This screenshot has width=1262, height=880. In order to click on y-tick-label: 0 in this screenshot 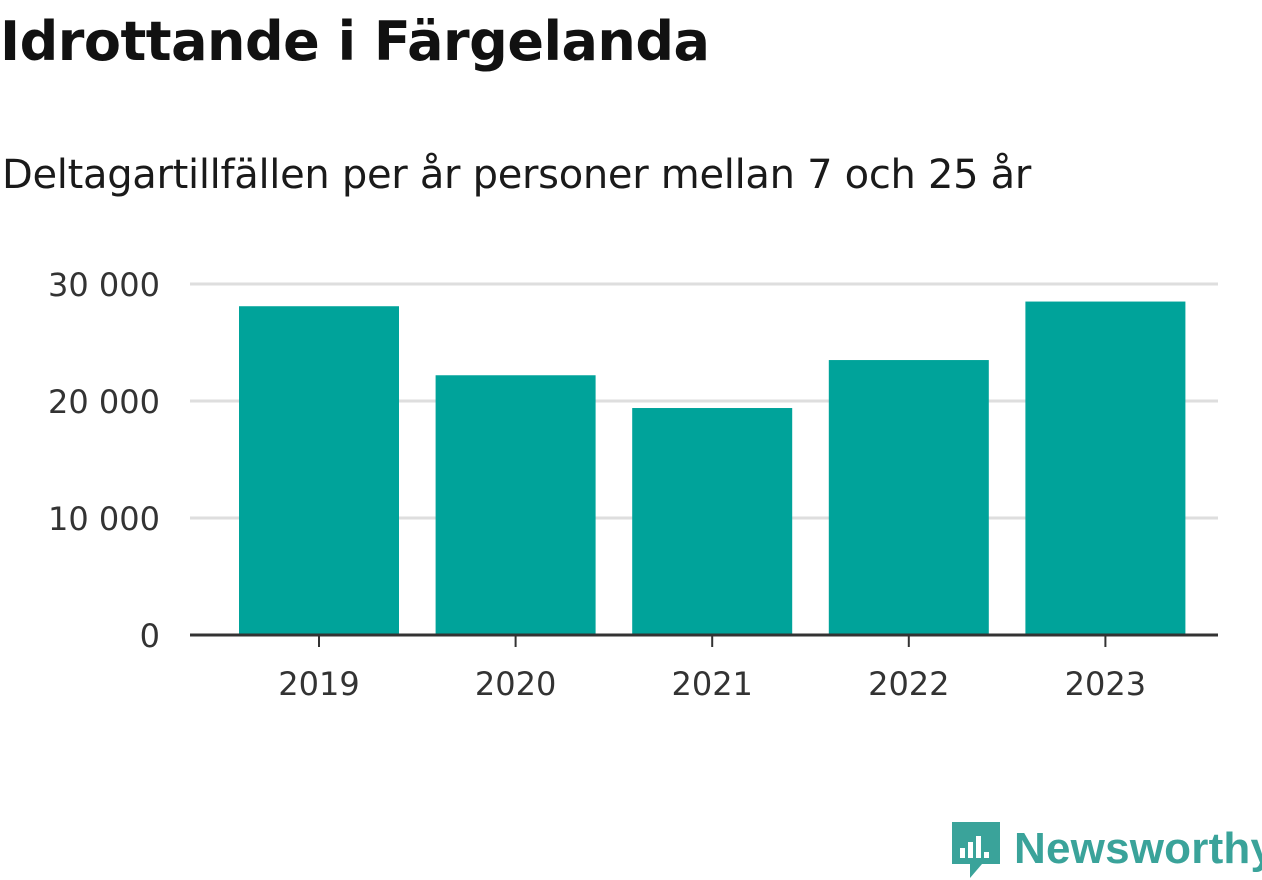, I will do `click(150, 636)`.